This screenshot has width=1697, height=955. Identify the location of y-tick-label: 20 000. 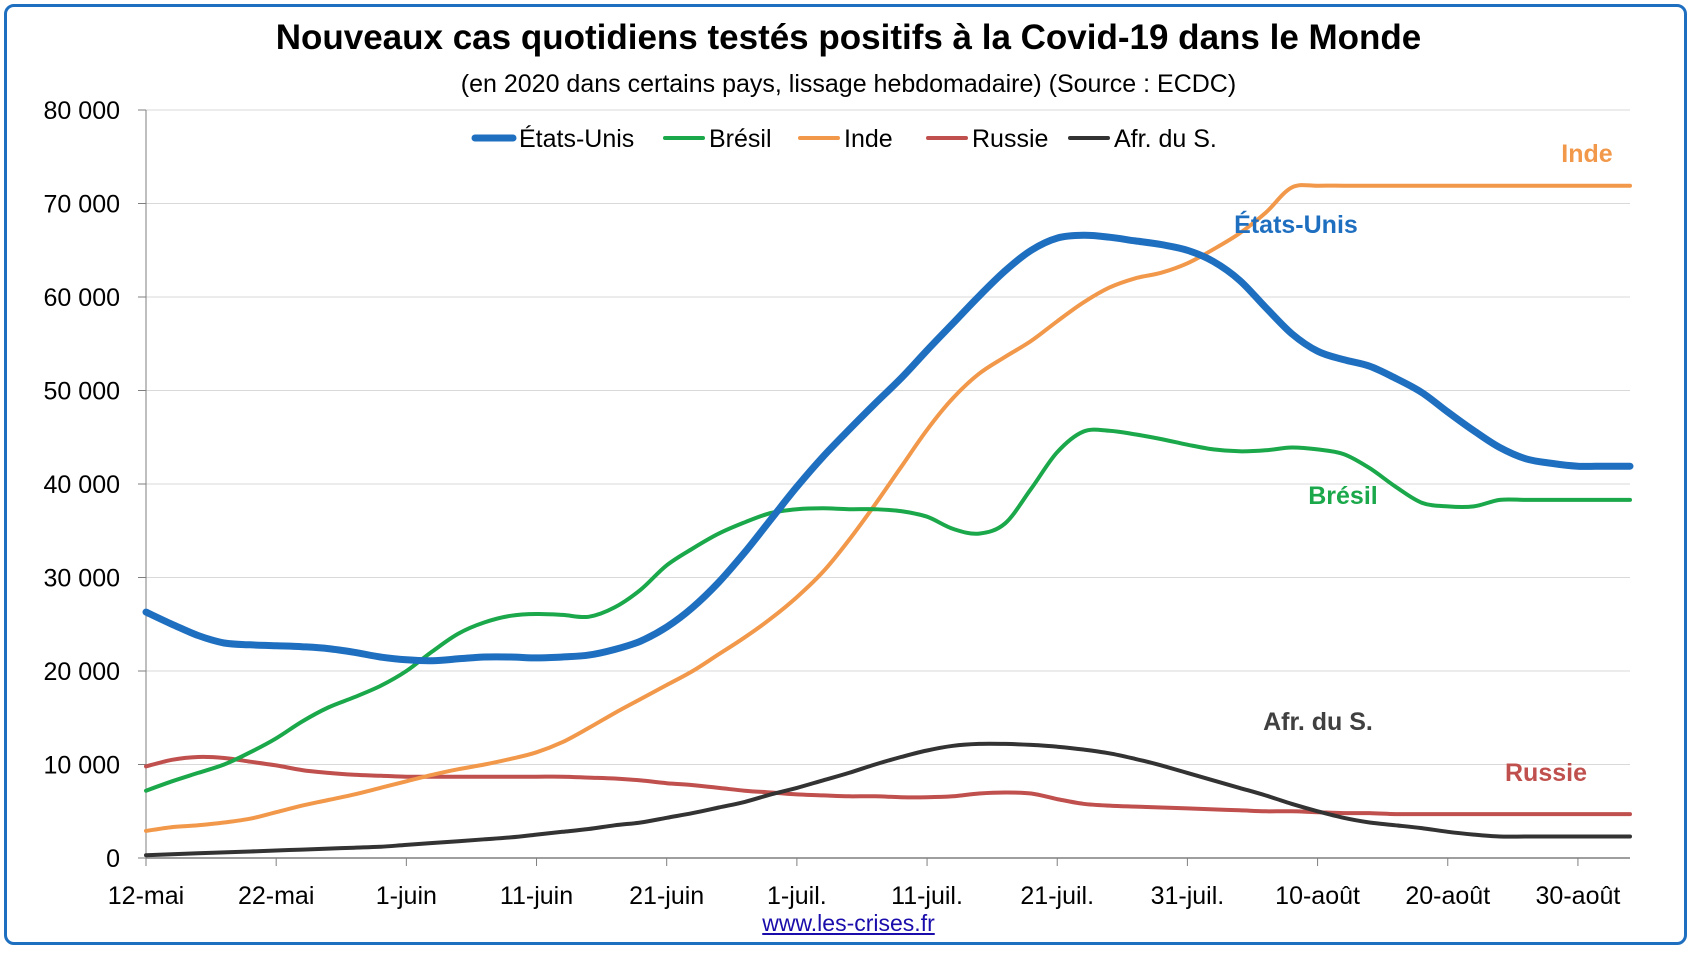
(82, 672).